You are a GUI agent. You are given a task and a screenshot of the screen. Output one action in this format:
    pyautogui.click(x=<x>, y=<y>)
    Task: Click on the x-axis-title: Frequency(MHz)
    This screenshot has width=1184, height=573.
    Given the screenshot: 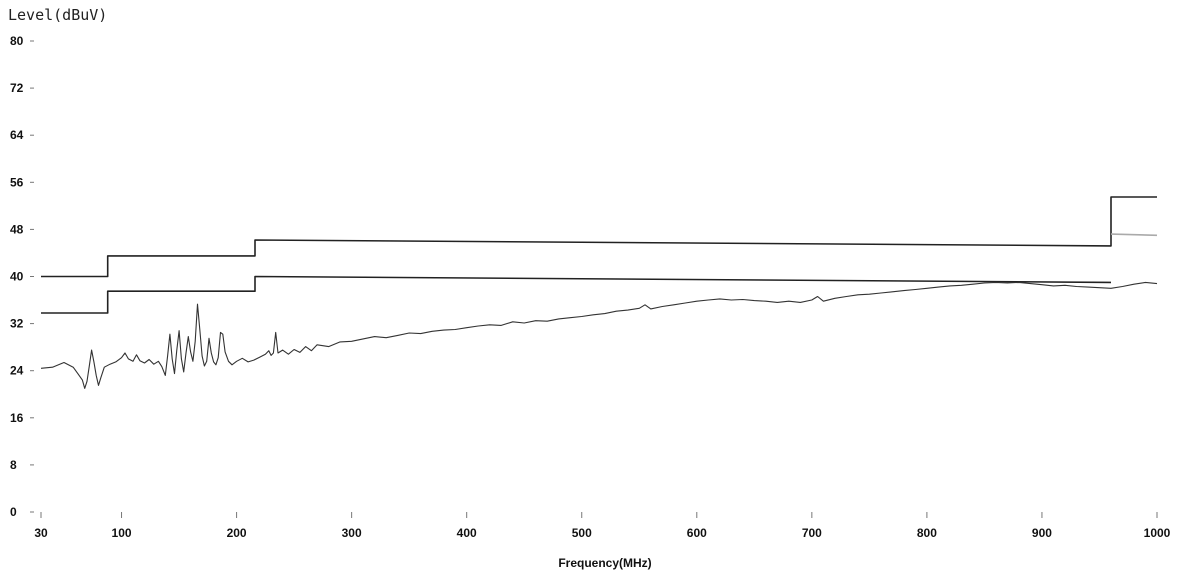 What is the action you would take?
    pyautogui.click(x=604, y=563)
    